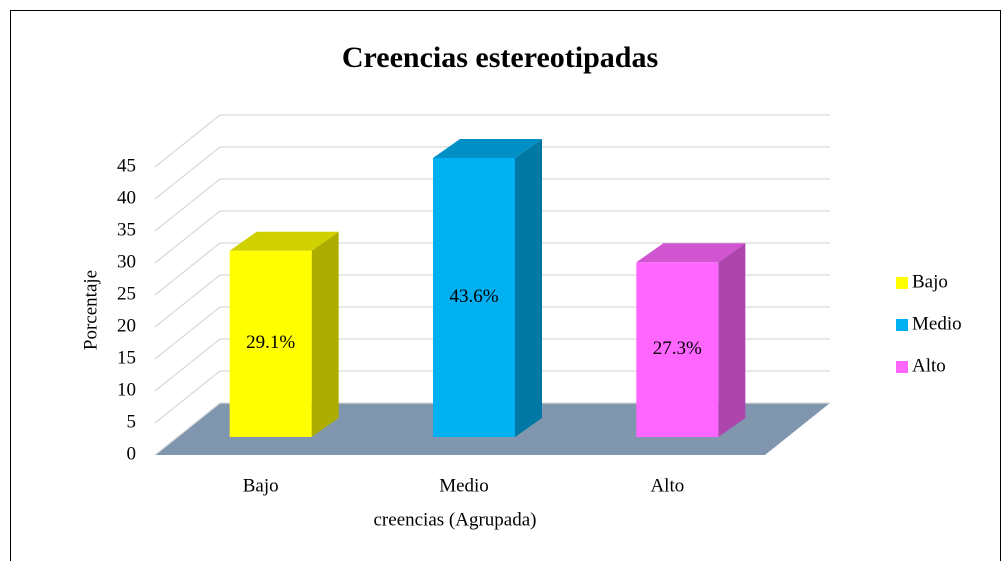 This screenshot has height=561, width=1002. I want to click on data-label: 27.3%, so click(677, 348).